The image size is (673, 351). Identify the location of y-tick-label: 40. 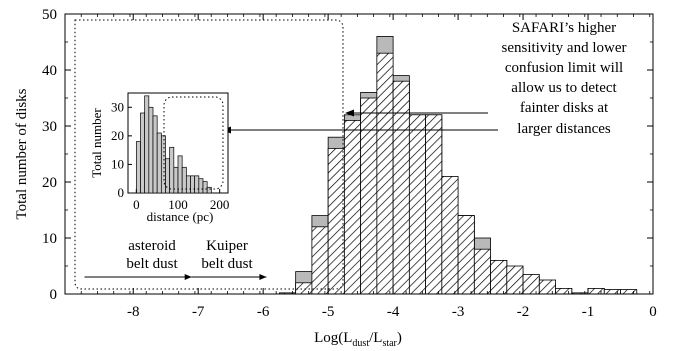
(49, 71).